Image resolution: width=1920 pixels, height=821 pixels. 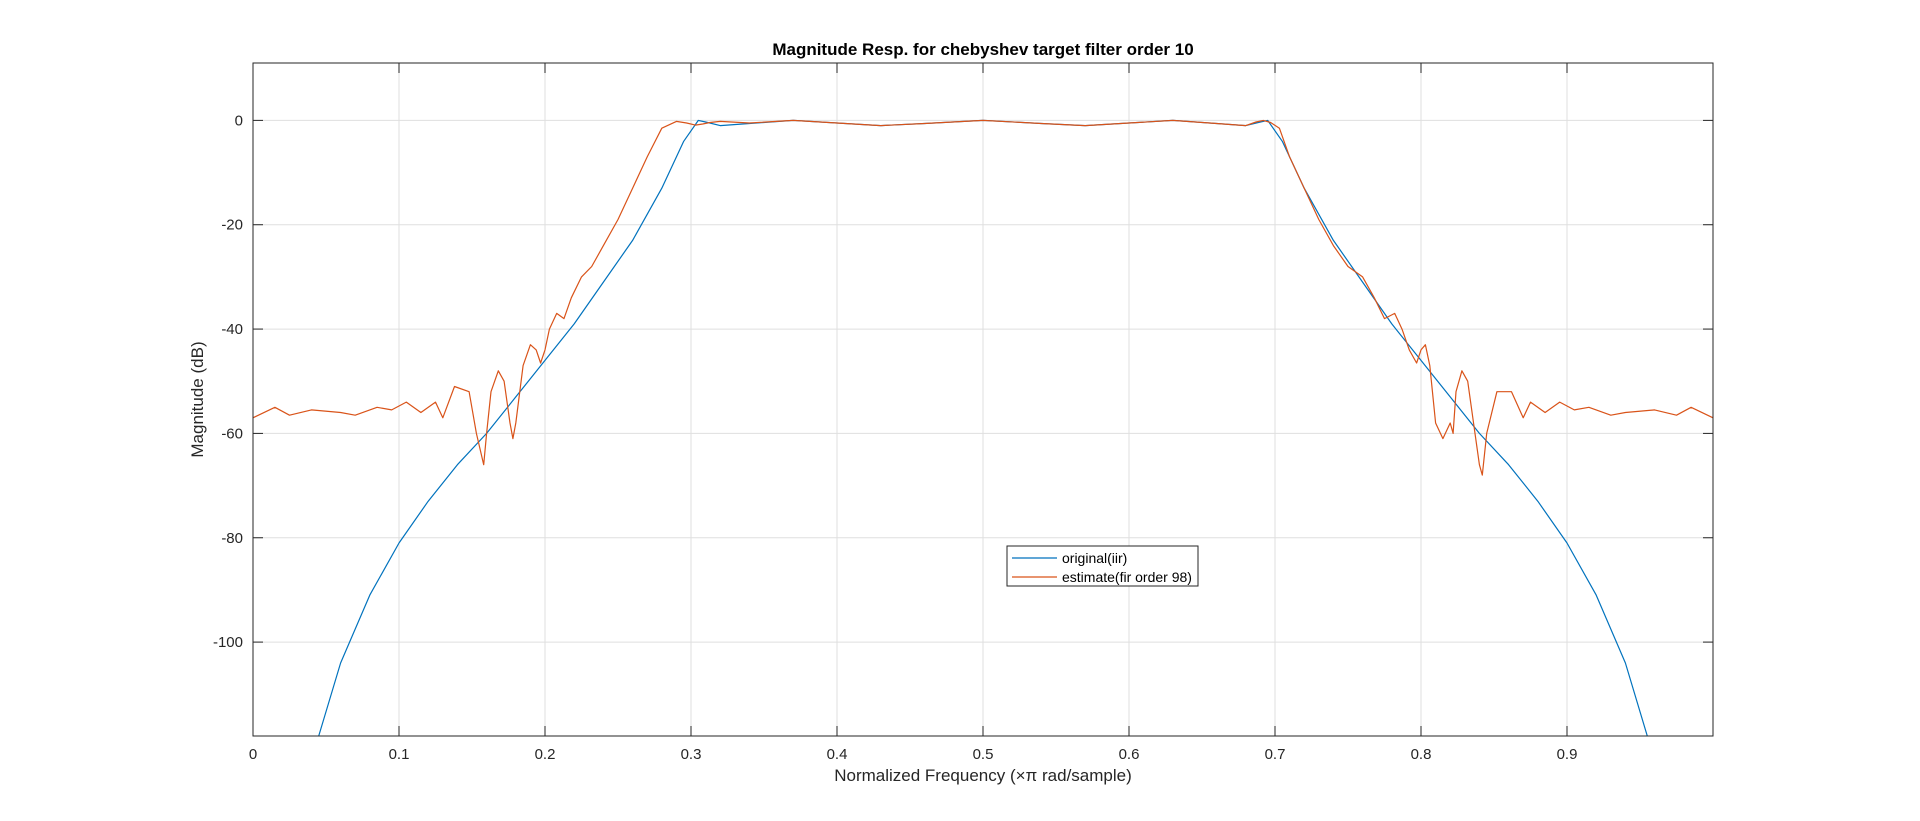 What do you see at coordinates (197, 399) in the screenshot?
I see `y-axis-label: Magnitude (dB)` at bounding box center [197, 399].